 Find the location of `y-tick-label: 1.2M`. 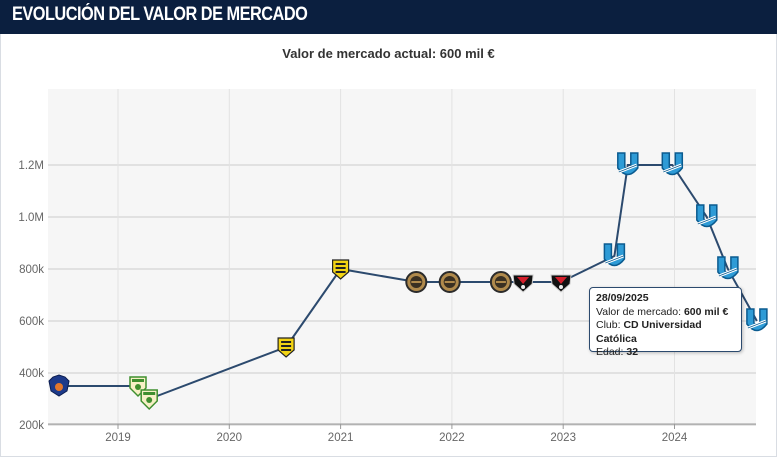

y-tick-label: 1.2M is located at coordinates (31, 166).